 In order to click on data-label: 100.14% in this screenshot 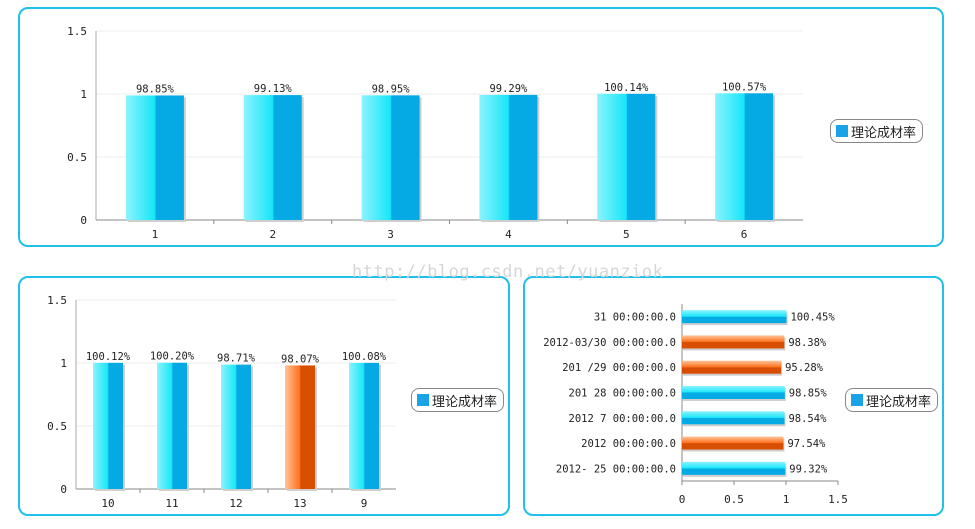, I will do `click(626, 88)`.